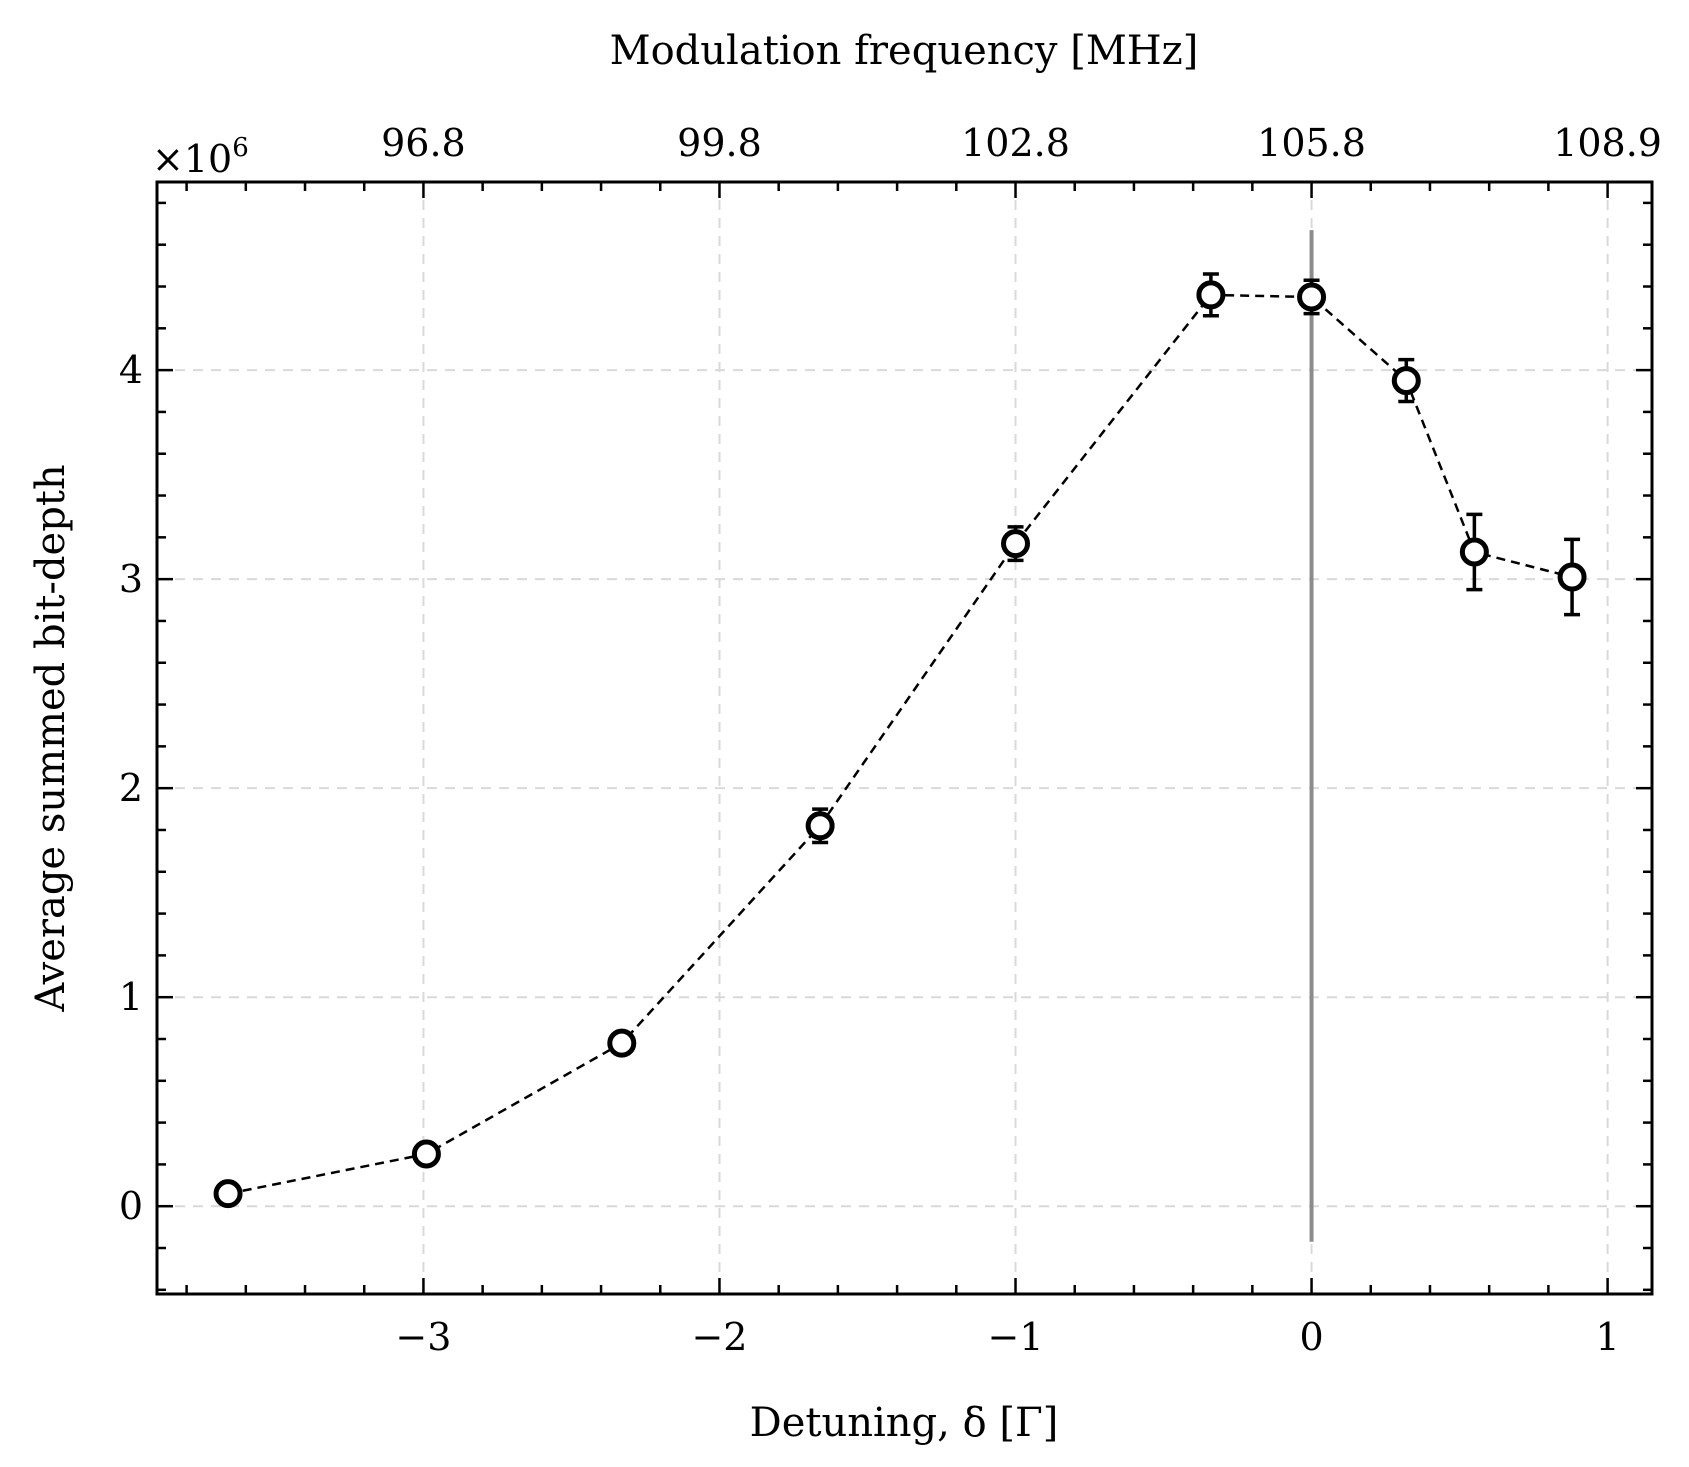 This screenshot has width=1689, height=1467. I want to click on x-tick-label: 1, so click(1608, 1337).